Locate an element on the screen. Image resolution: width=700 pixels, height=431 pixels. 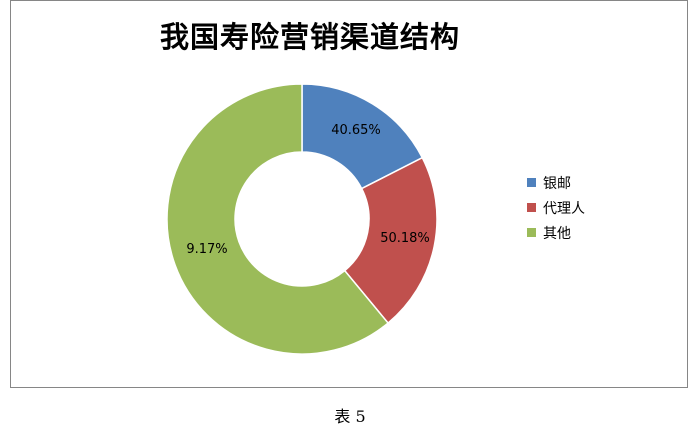
legend-label-dailiren: 代理人 is located at coordinates (564, 208).